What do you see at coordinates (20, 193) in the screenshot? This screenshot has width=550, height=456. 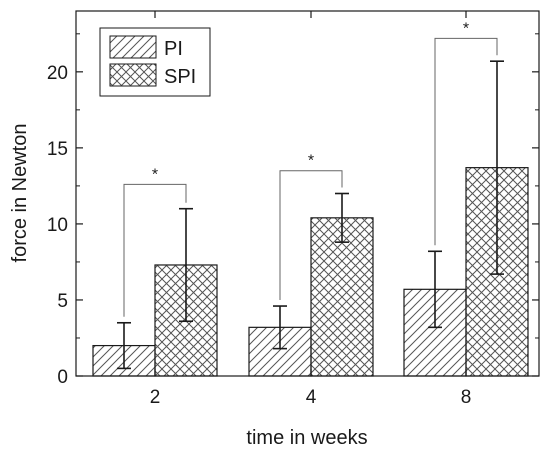 I see `y-axis-label: force in Newton` at bounding box center [20, 193].